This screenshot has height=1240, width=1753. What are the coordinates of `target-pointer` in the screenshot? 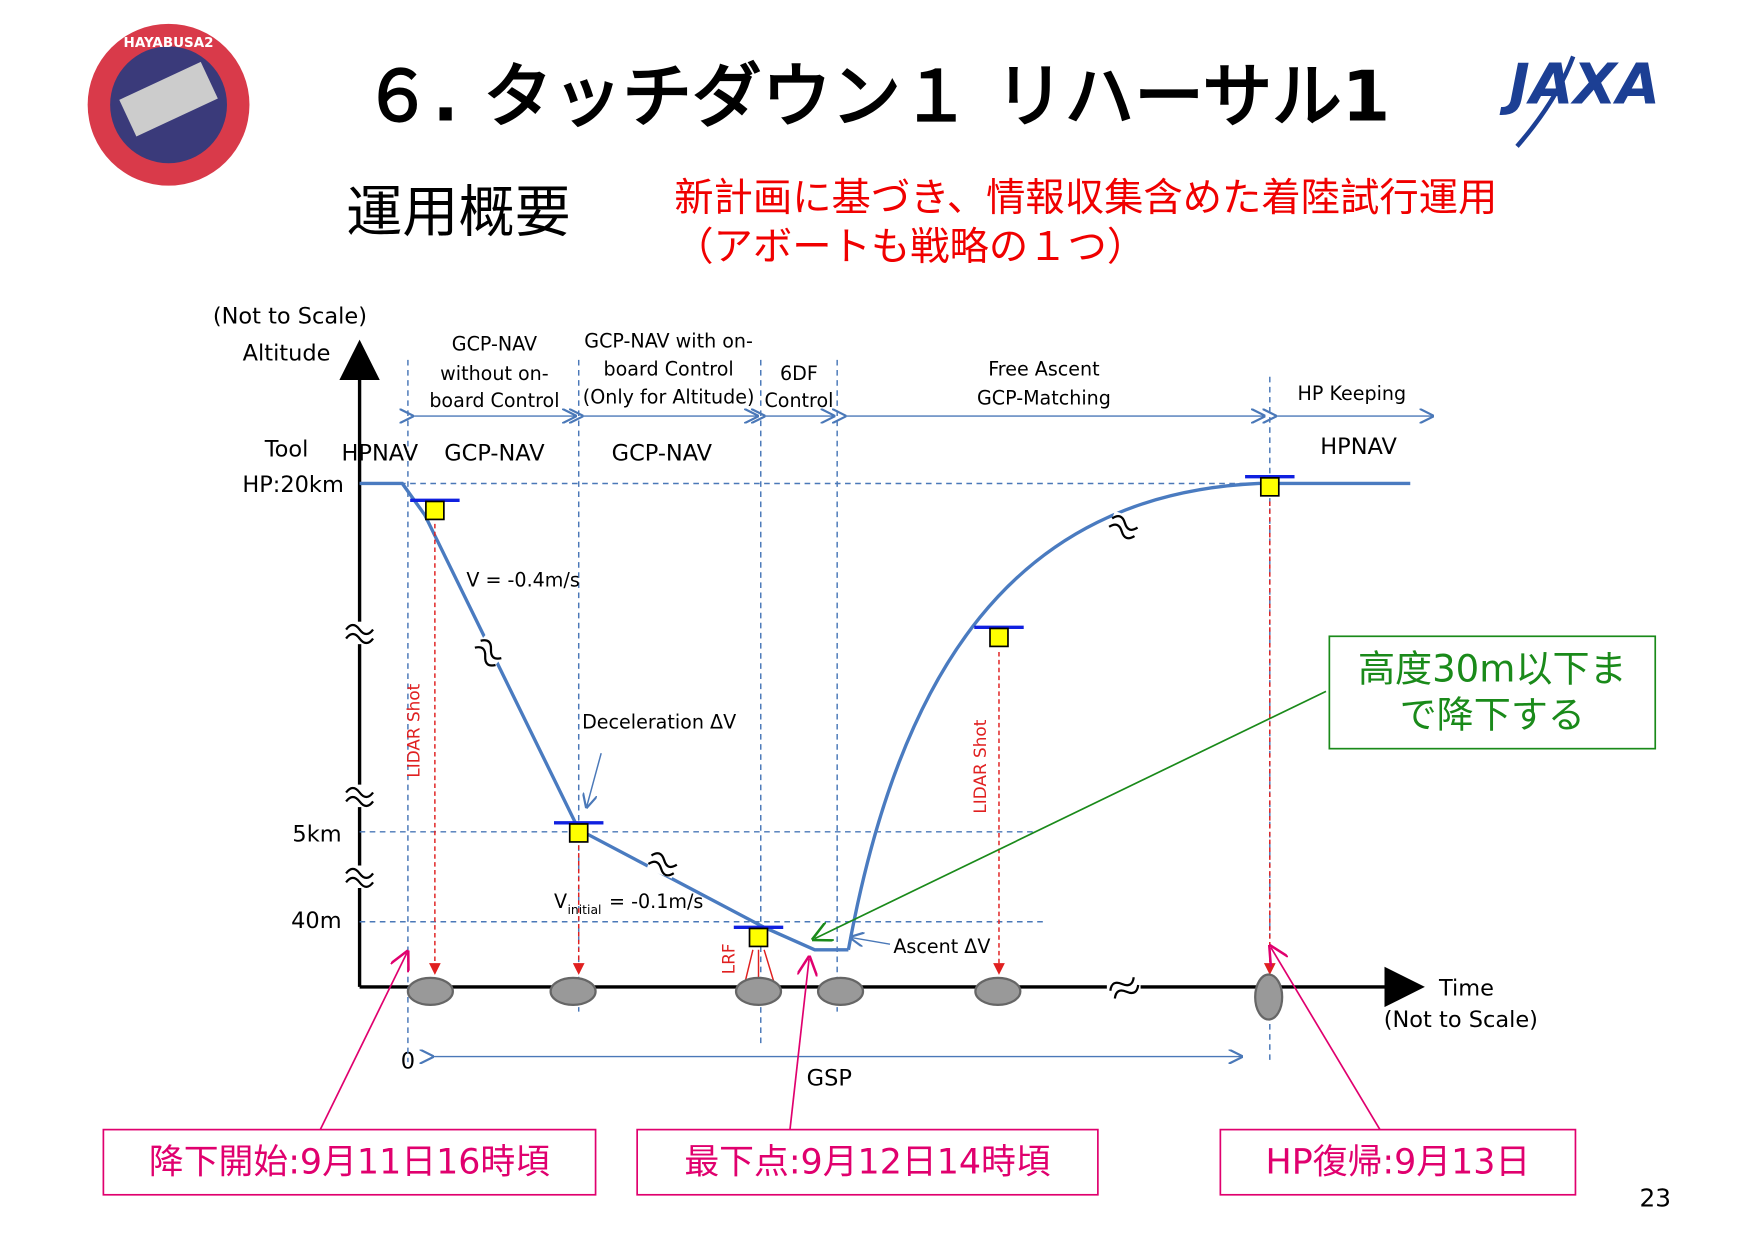 It's located at (1071, 814).